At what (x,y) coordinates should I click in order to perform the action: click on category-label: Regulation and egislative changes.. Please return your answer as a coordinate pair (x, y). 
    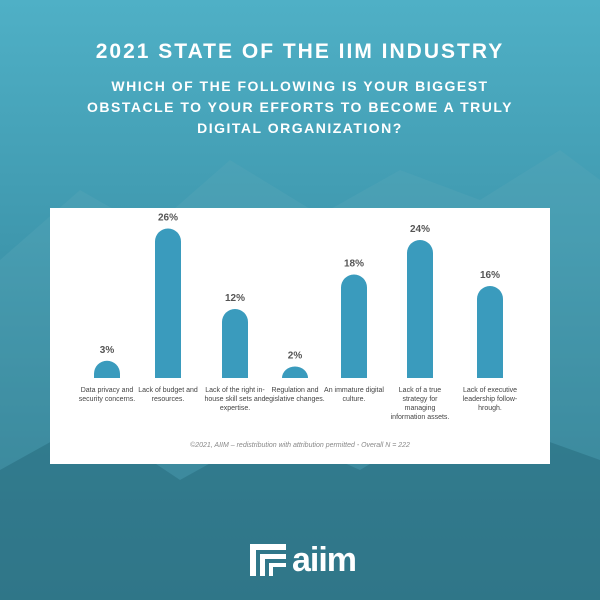
    Looking at the image, I should click on (295, 395).